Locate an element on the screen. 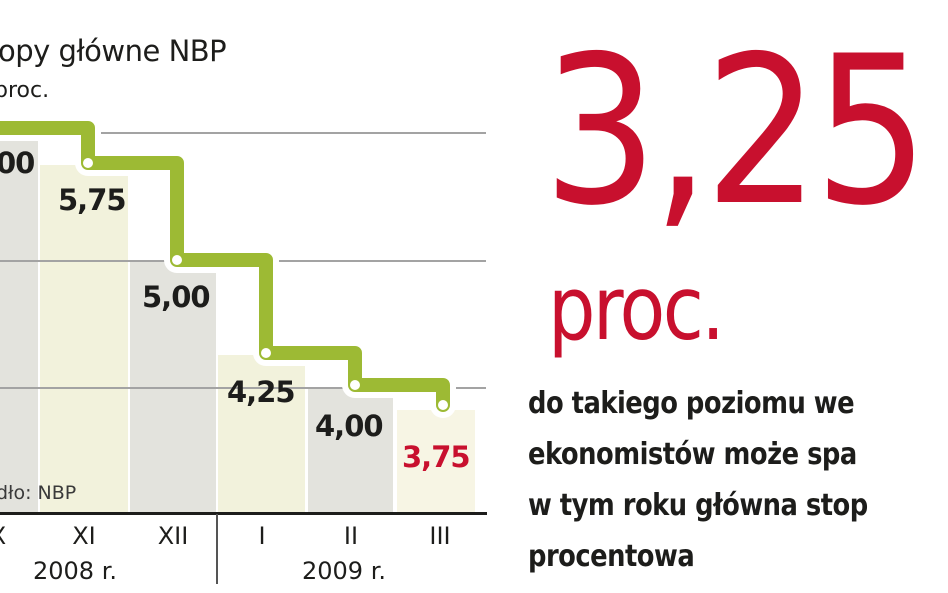  value-label-XII: 5,00 is located at coordinates (176, 297).